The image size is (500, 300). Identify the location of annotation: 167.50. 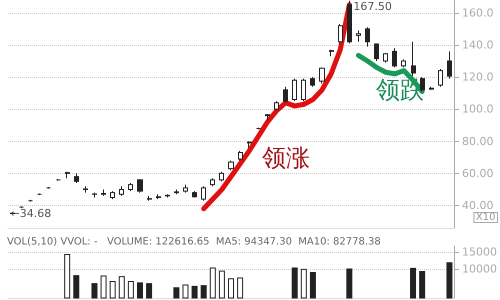
(372, 6).